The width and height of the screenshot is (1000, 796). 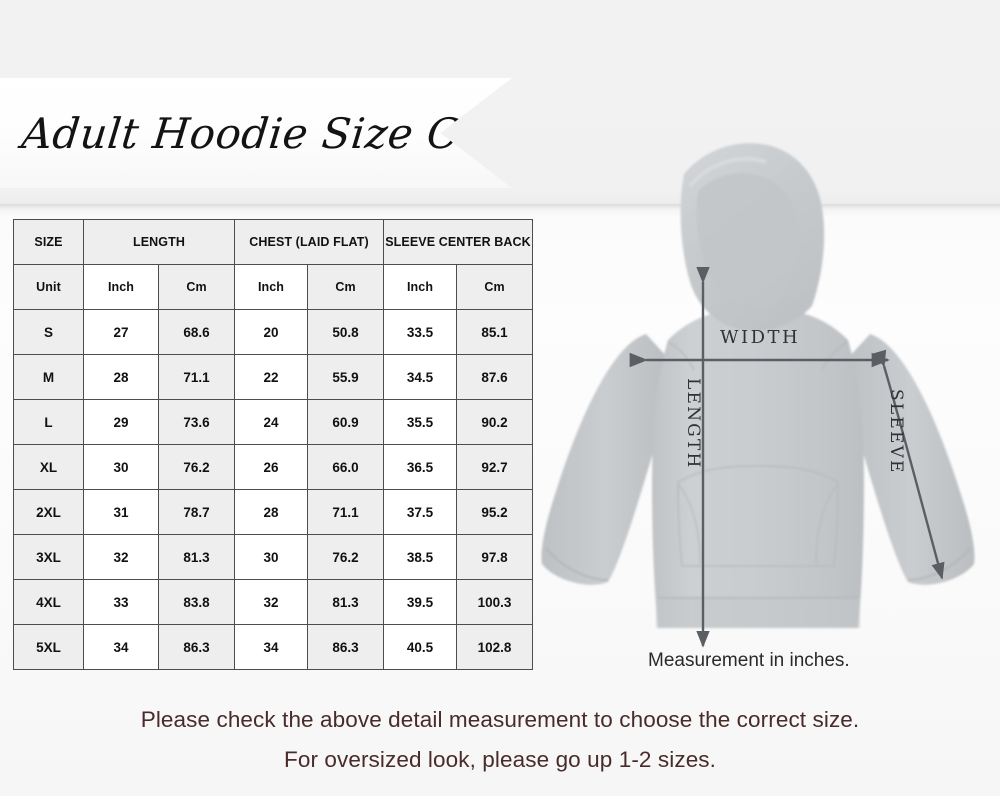 I want to click on cell-size: 3XL, so click(x=48, y=557).